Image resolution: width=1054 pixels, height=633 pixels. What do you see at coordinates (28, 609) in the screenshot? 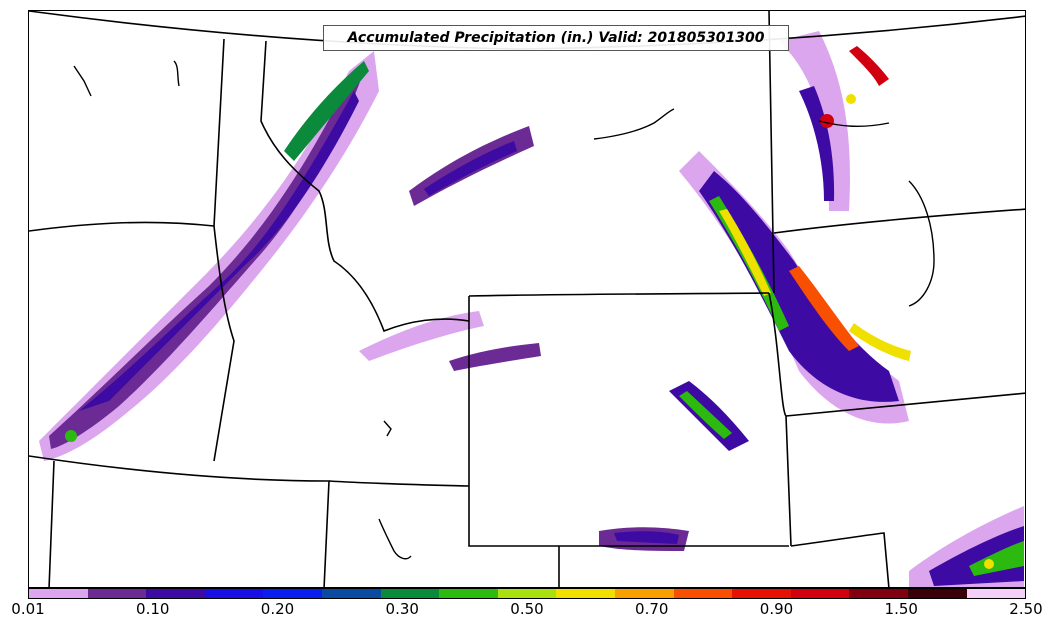
I see `colorbar-tick-label: 0.01` at bounding box center [28, 609].